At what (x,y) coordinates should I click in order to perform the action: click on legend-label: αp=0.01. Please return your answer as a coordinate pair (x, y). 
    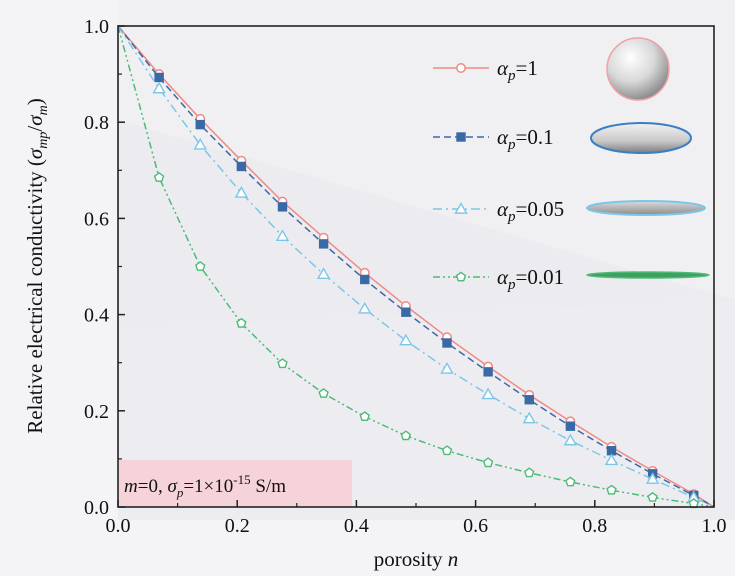
    Looking at the image, I should click on (530, 279).